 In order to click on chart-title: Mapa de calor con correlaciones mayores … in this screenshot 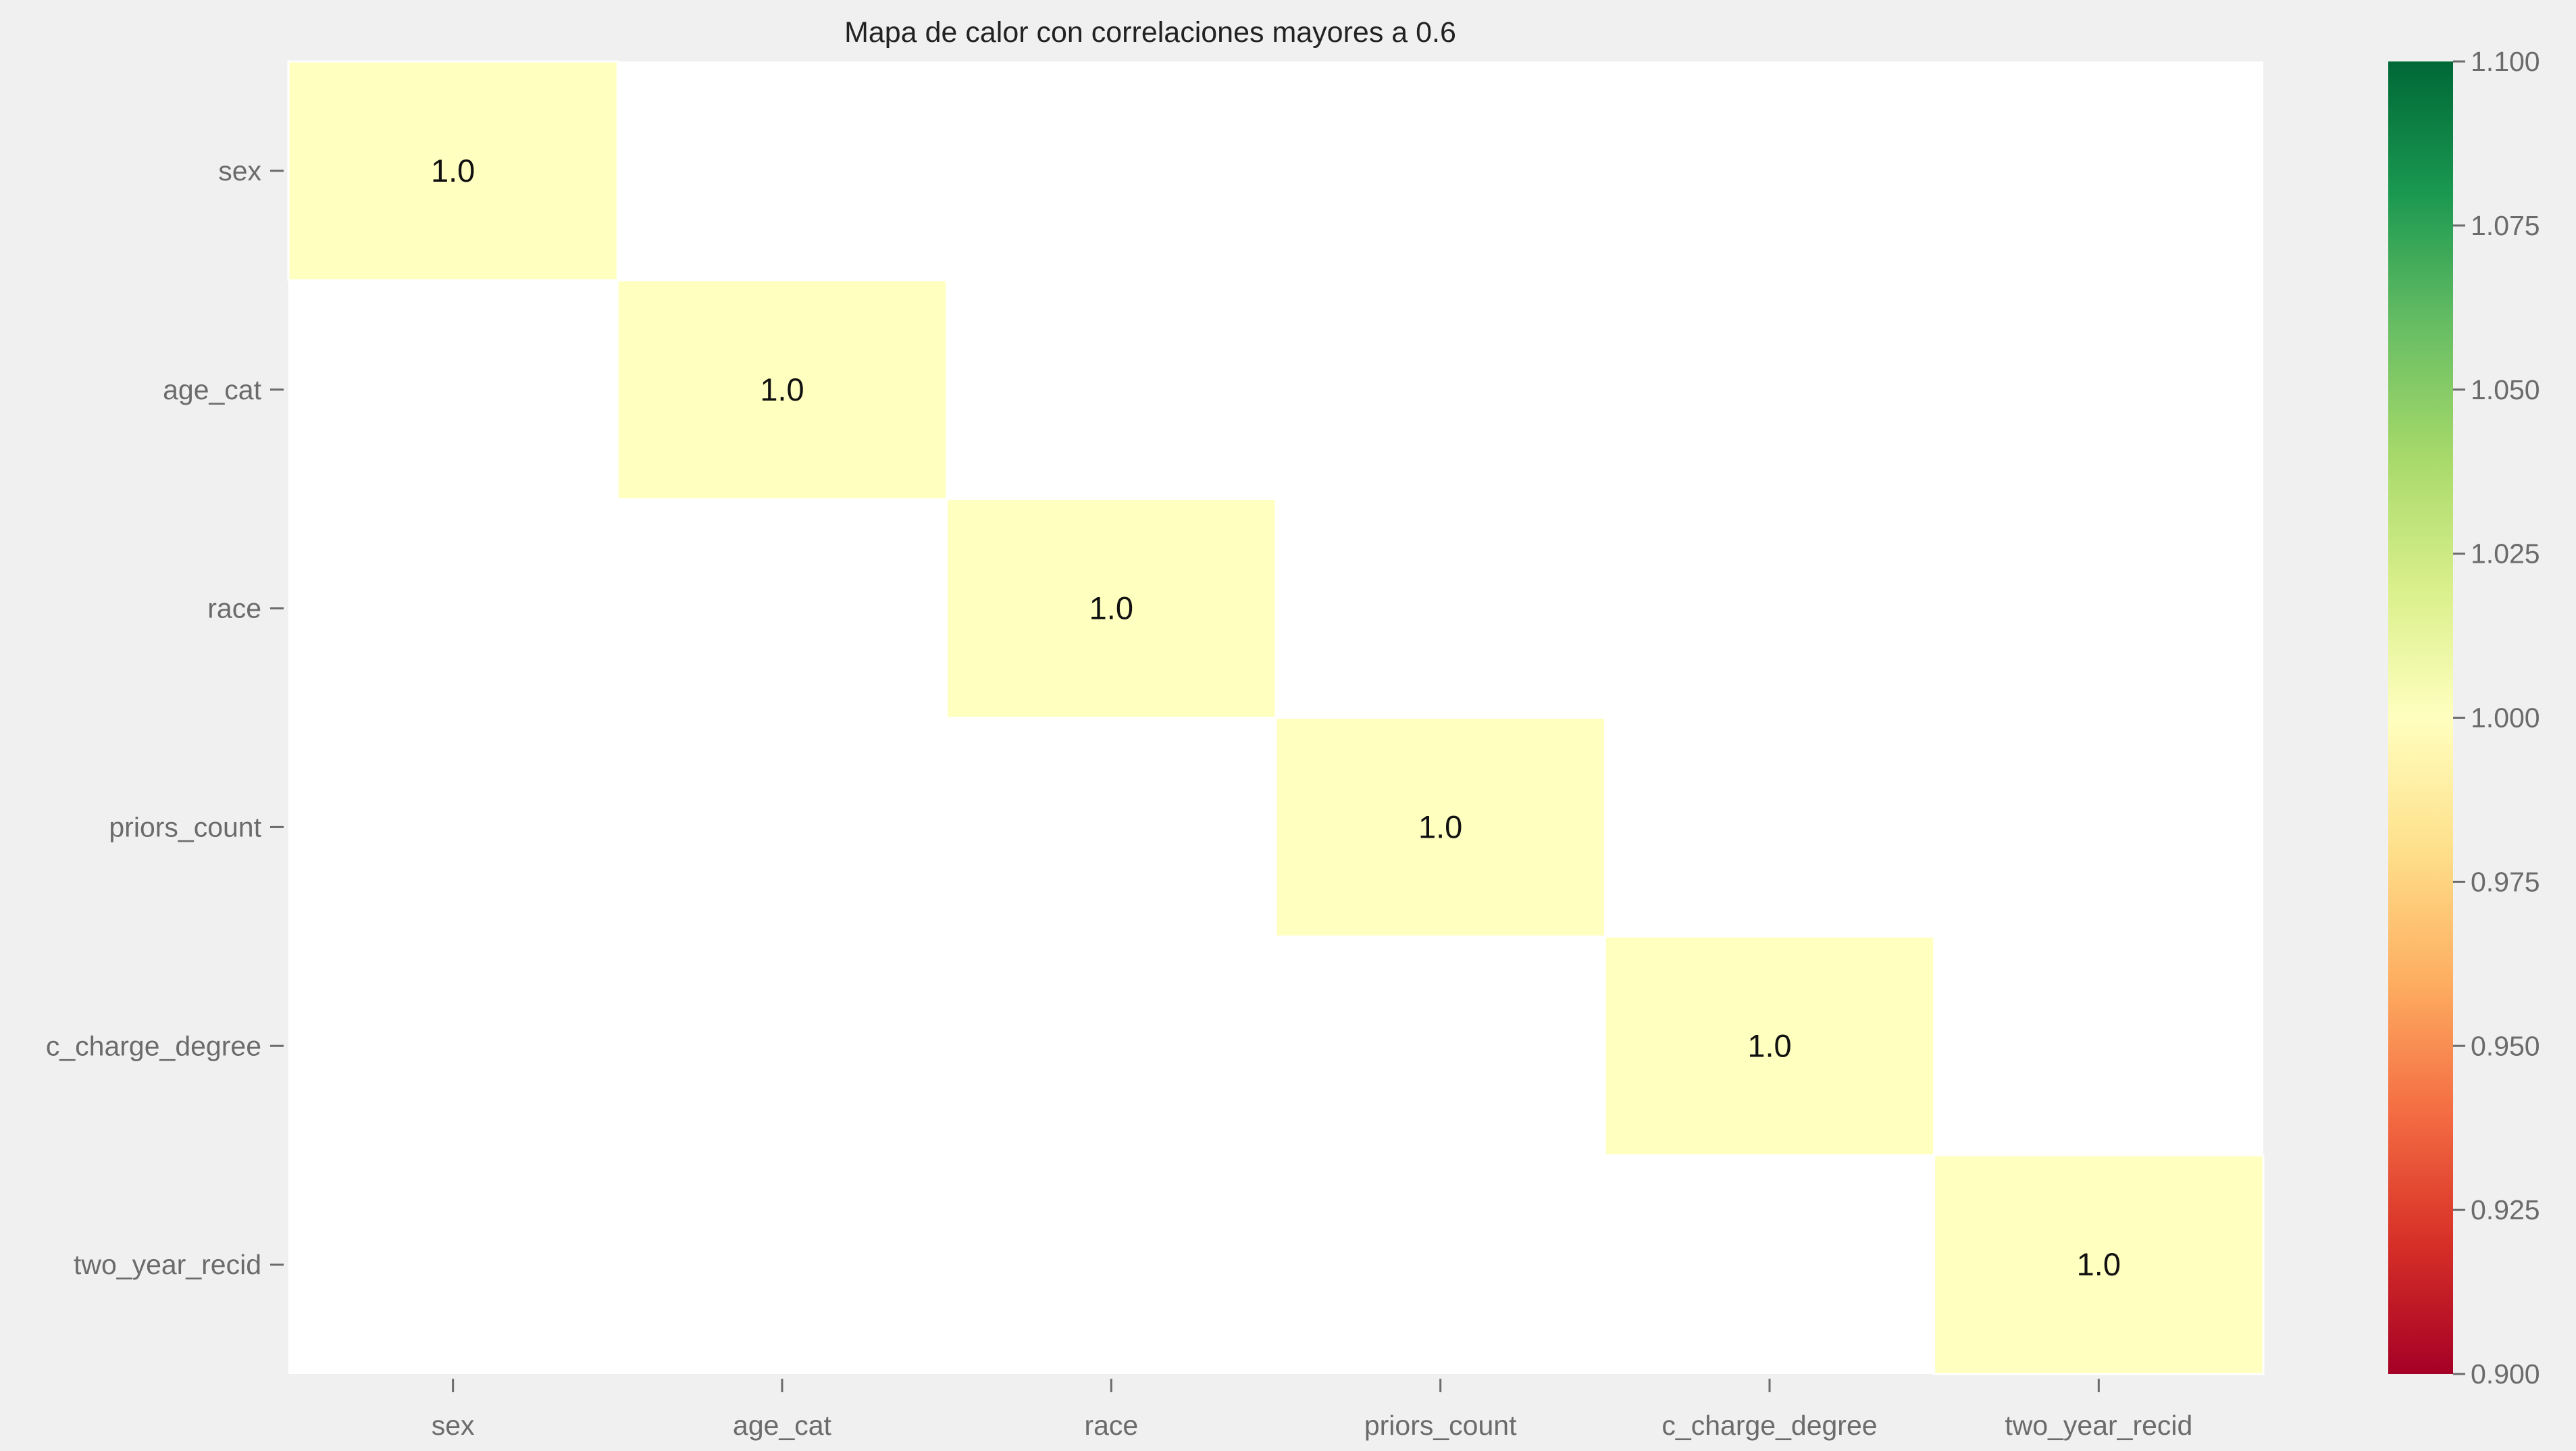, I will do `click(1150, 32)`.